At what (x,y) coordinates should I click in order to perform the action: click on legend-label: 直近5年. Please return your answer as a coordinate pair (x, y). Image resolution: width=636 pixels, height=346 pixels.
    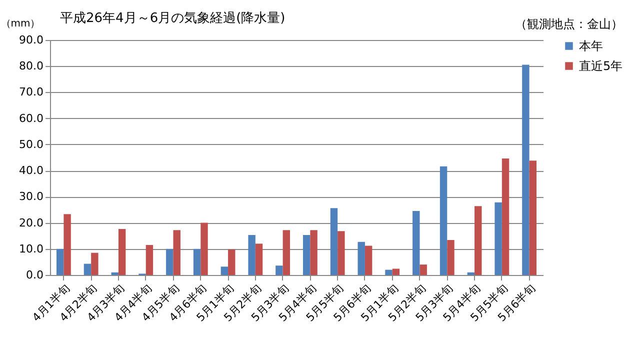
    Looking at the image, I should click on (601, 66).